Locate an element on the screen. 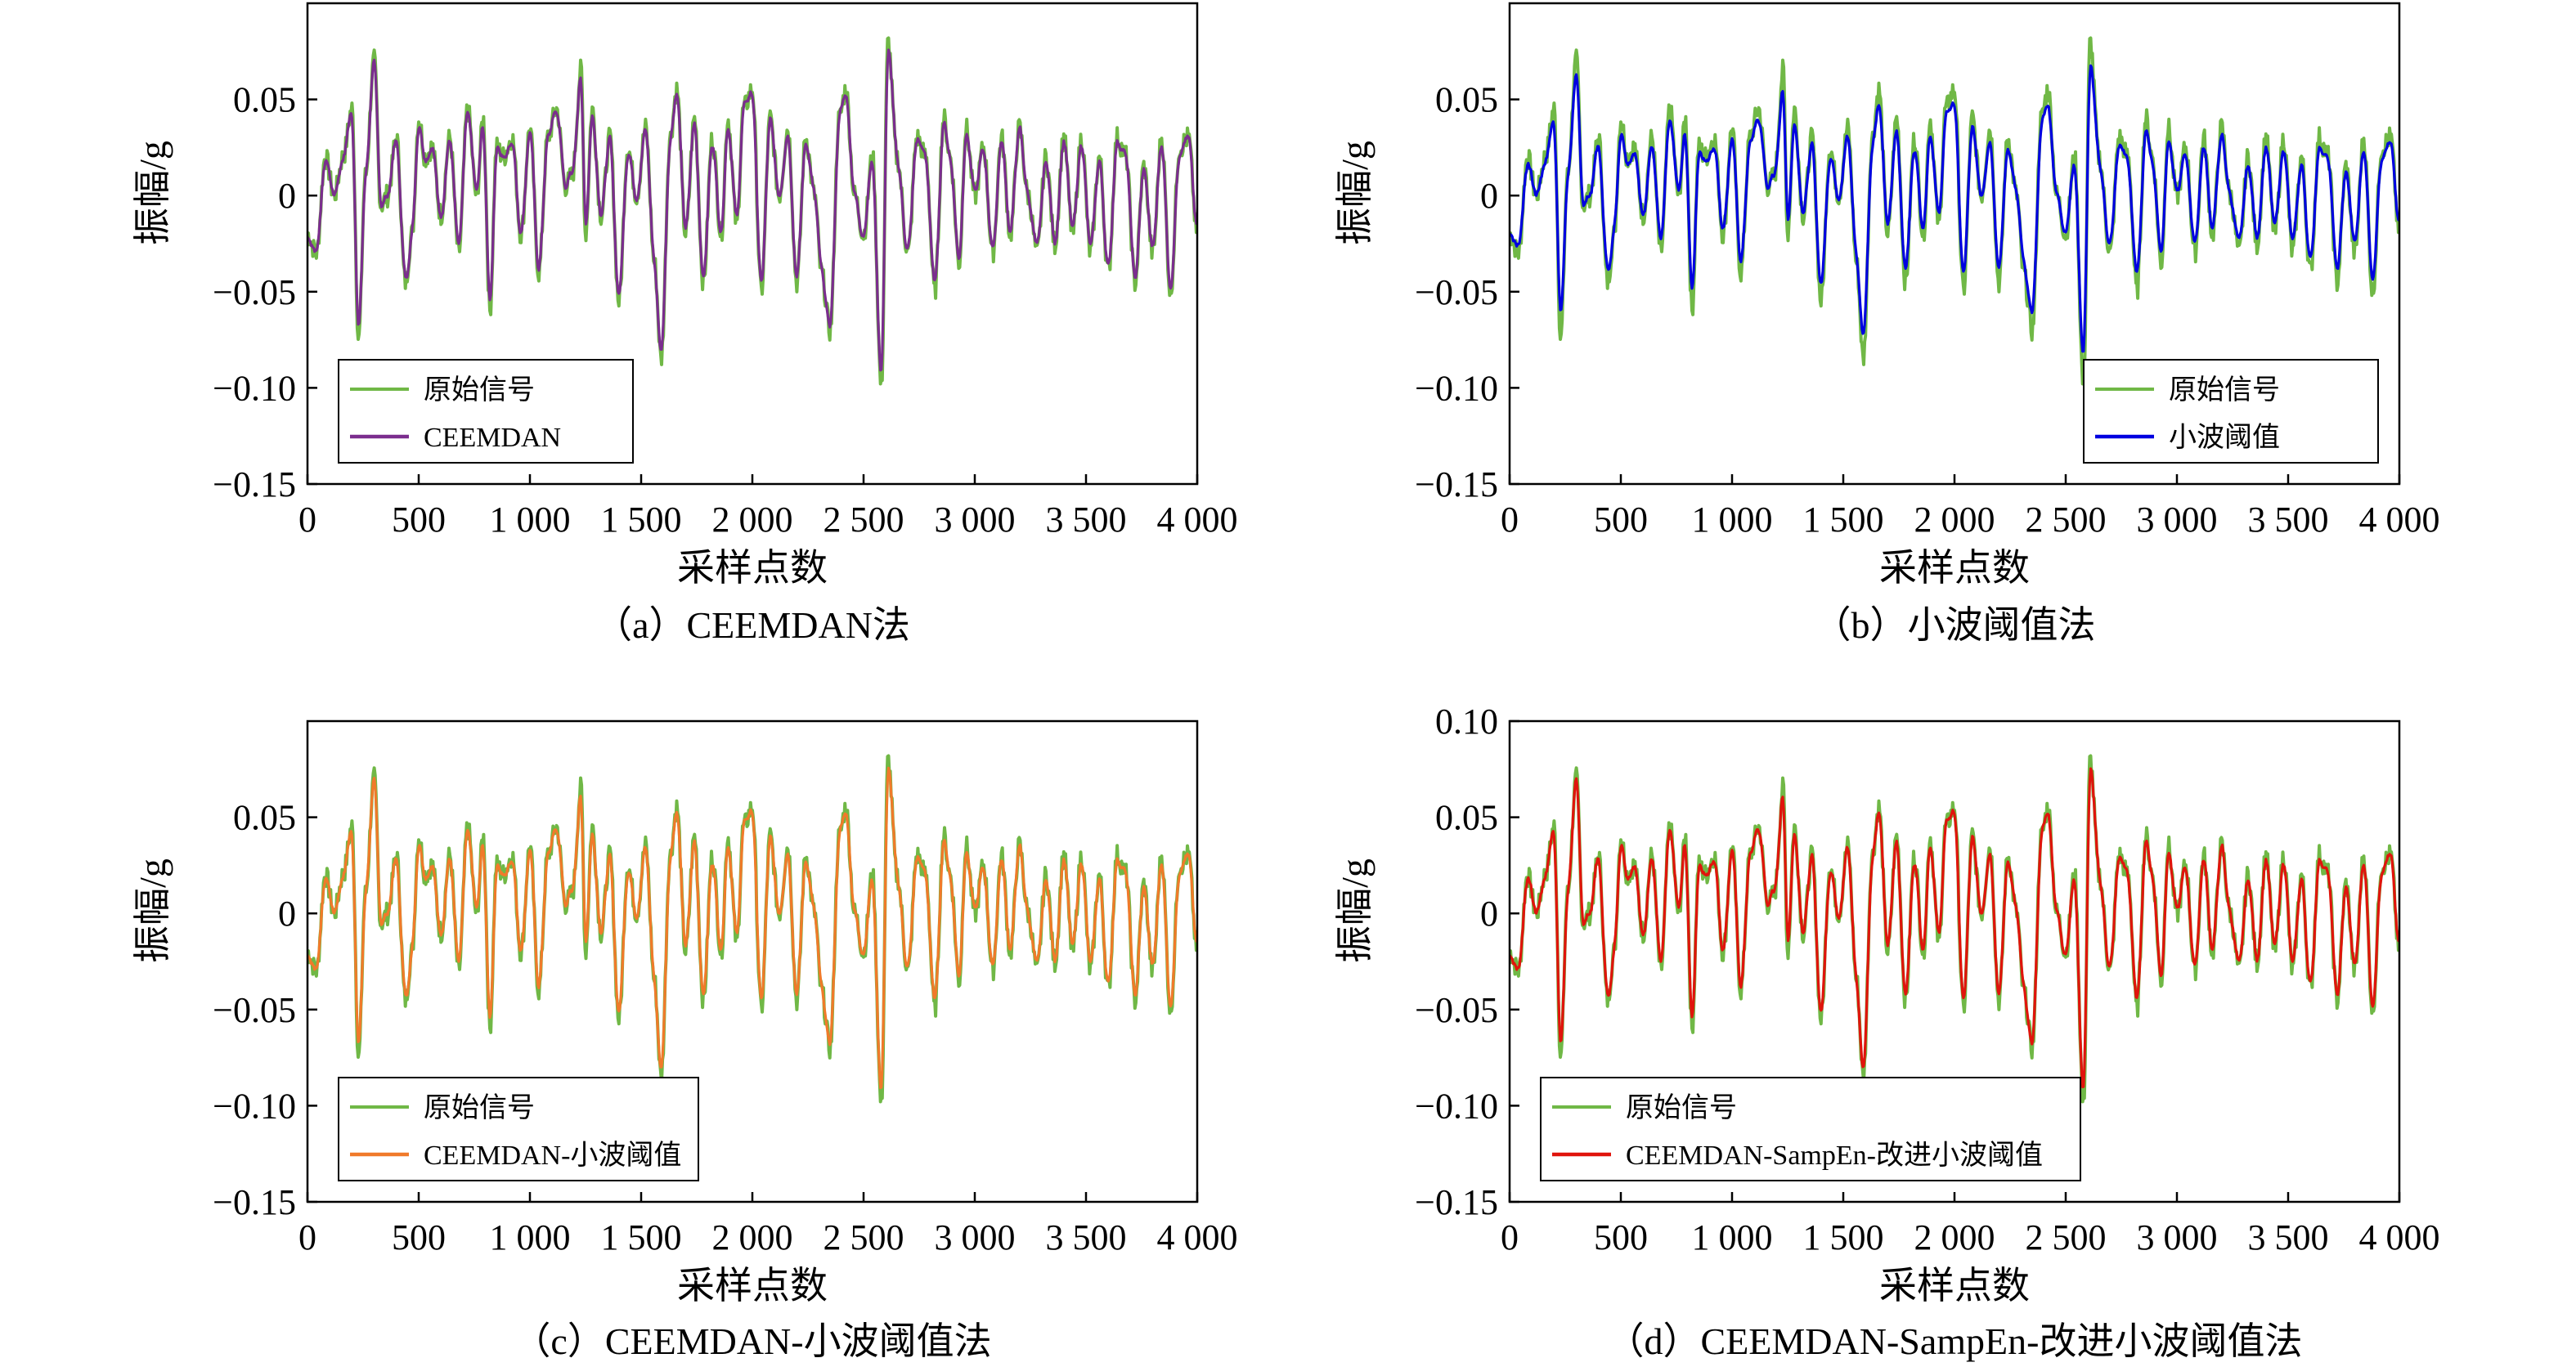 The image size is (2576, 1367). x-axis-title-d: 采样点数 is located at coordinates (1954, 1285).